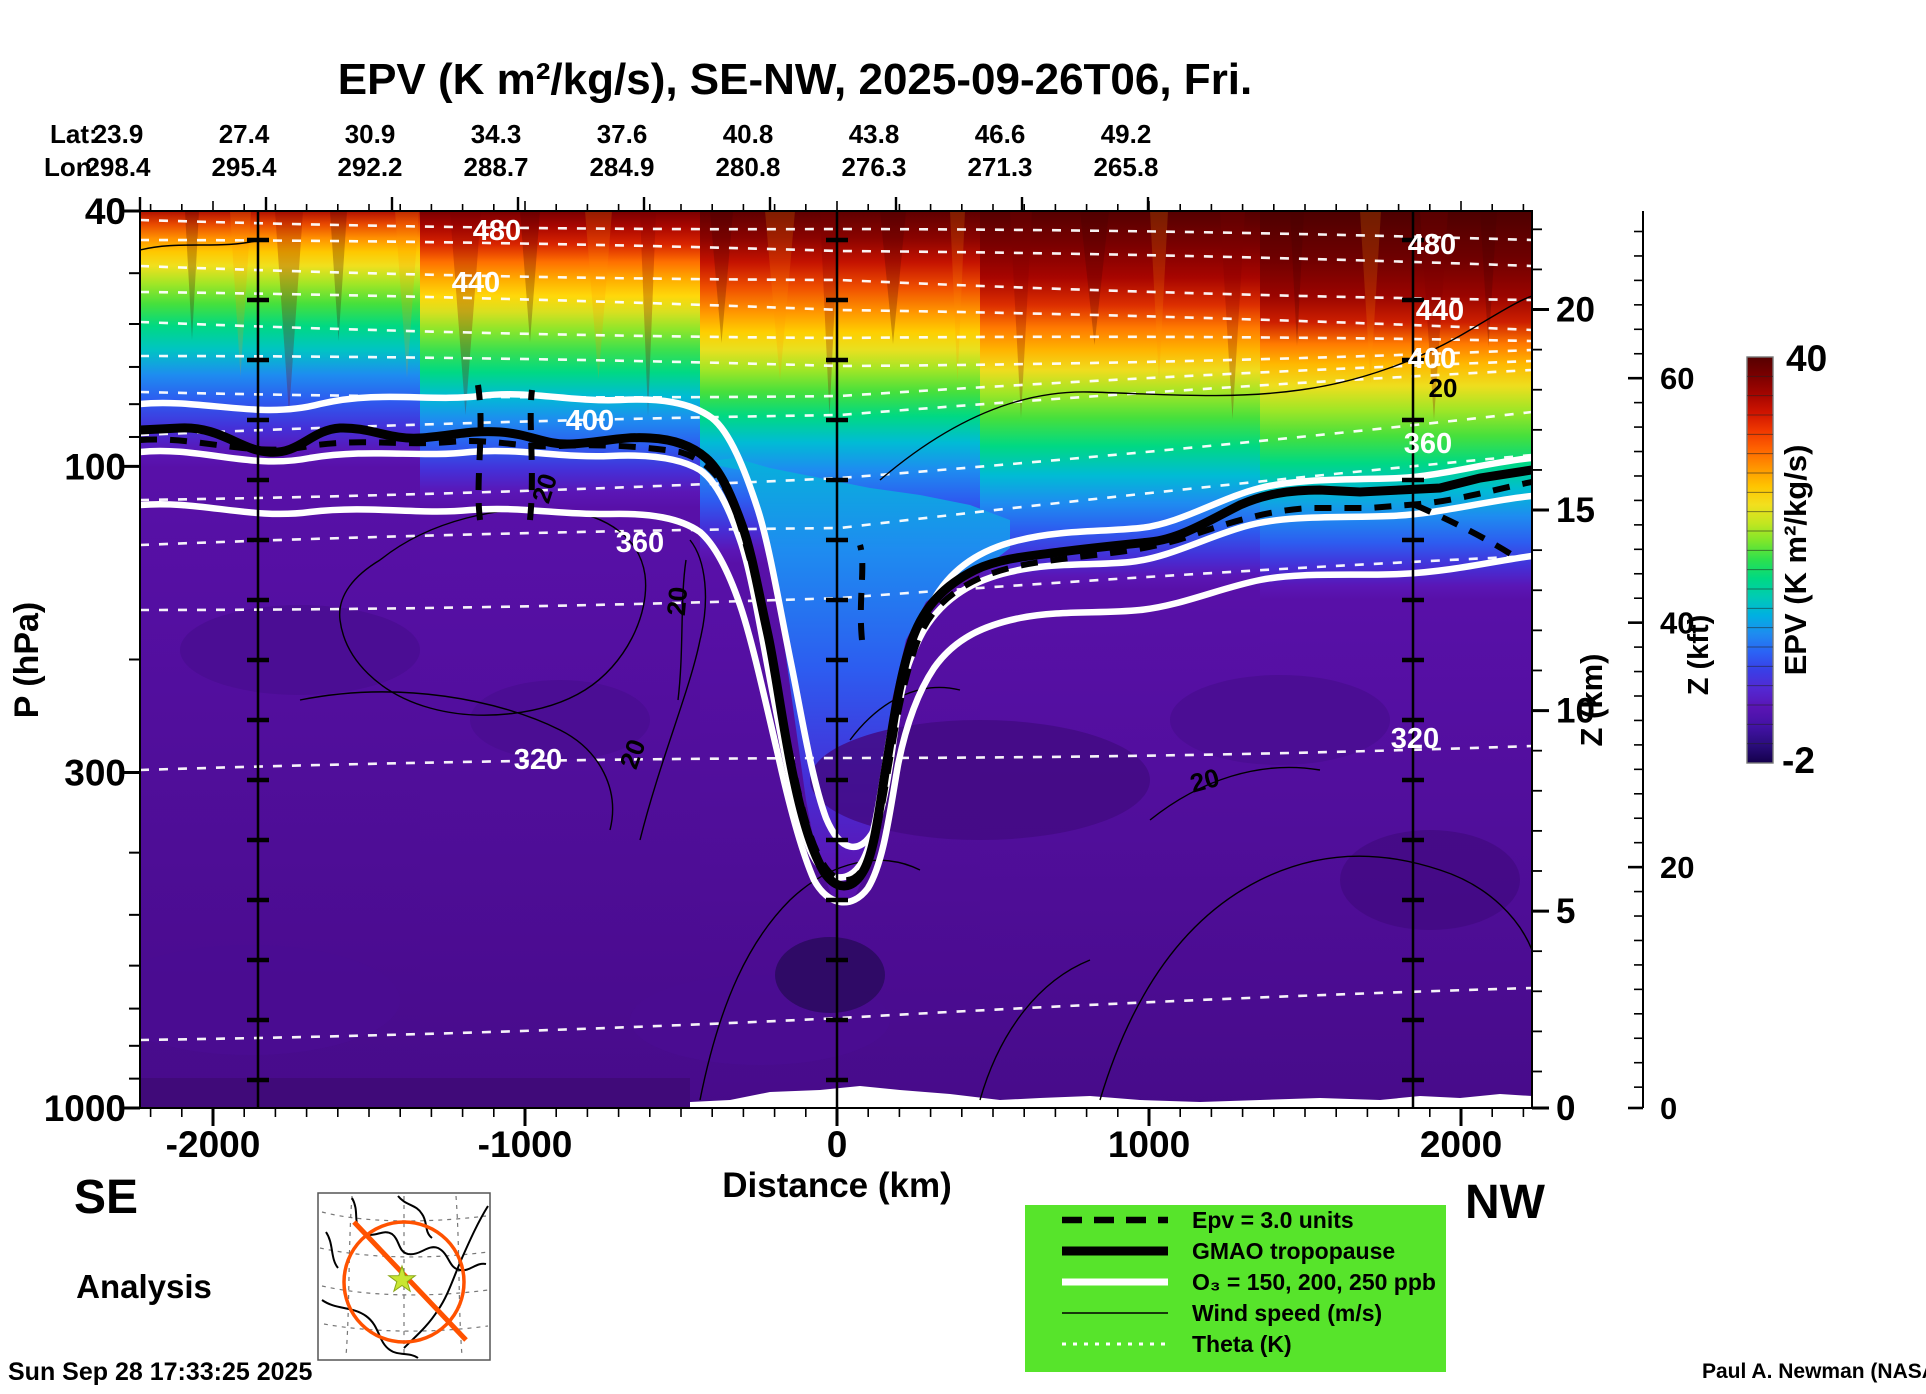 The width and height of the screenshot is (1926, 1394). What do you see at coordinates (1760, 560) in the screenshot?
I see `colorbar-bar` at bounding box center [1760, 560].